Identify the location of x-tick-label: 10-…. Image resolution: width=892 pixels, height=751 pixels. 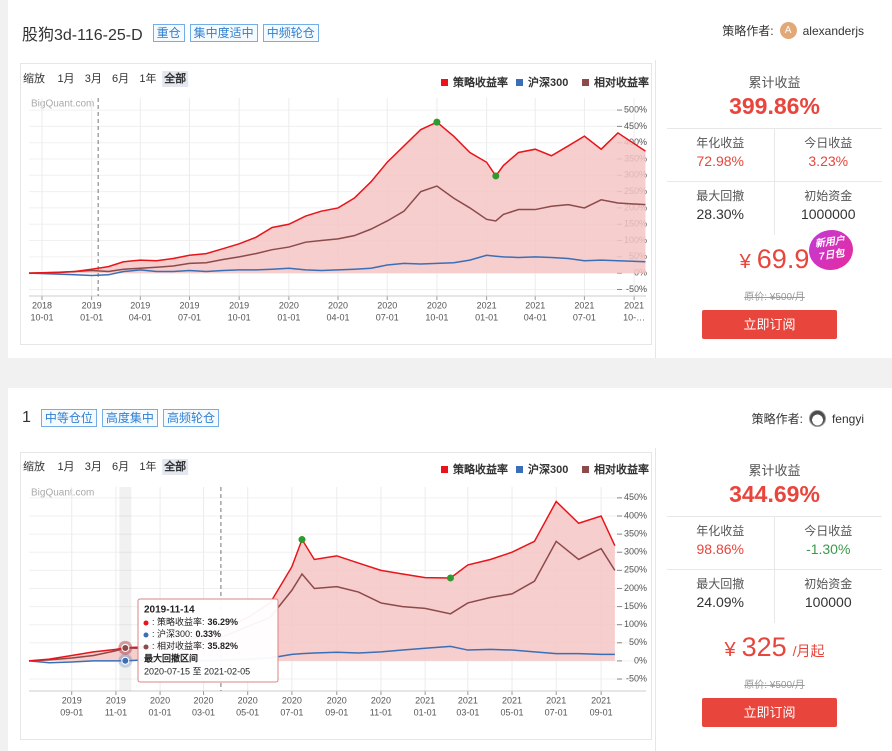
(634, 317).